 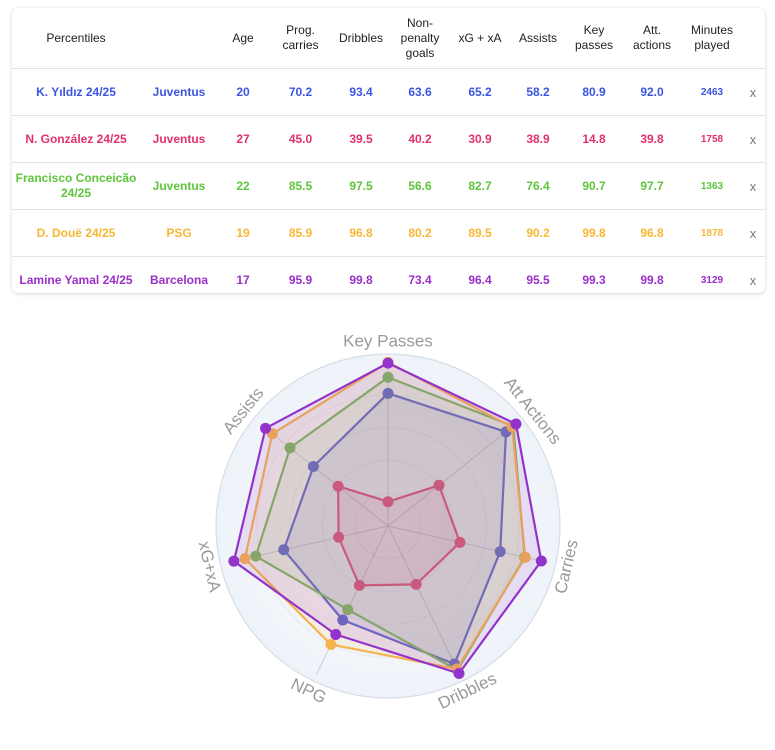 I want to click on player-name: N. González 24/25, so click(x=76, y=139).